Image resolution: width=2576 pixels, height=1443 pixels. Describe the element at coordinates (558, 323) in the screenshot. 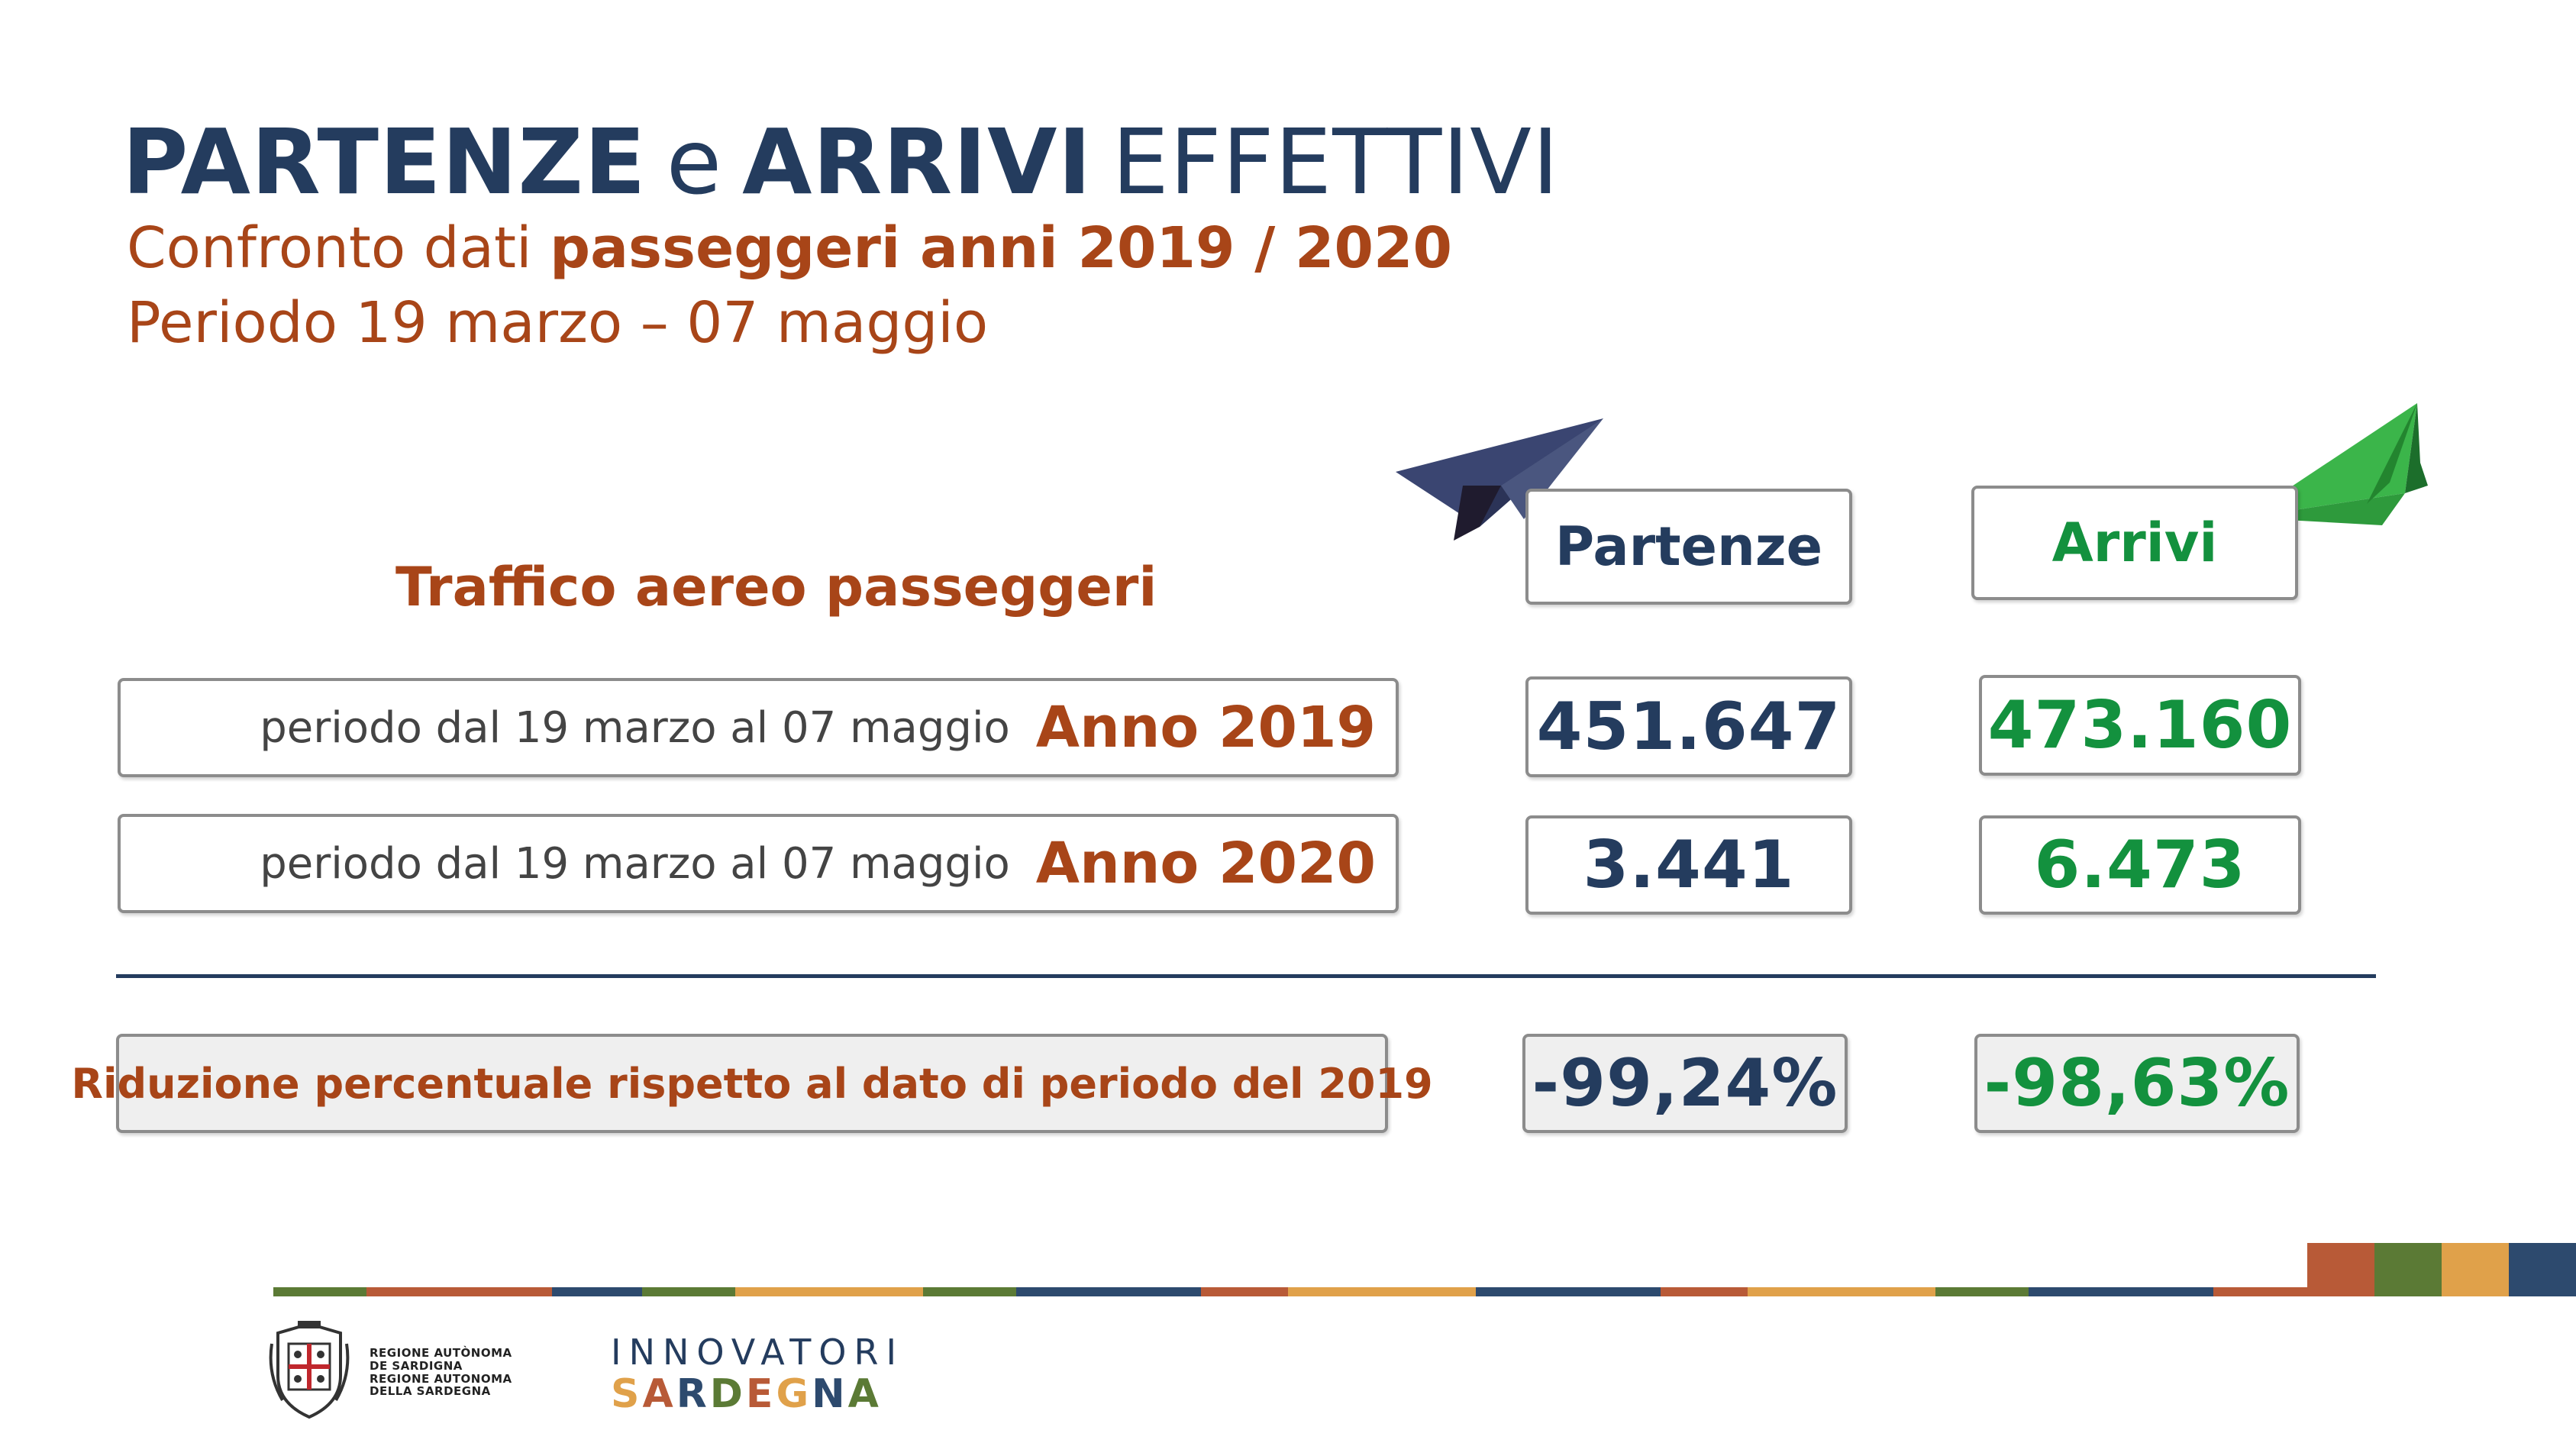

I see `subtitle-period: Periodo 19 marzo – 07 maggio` at that location.